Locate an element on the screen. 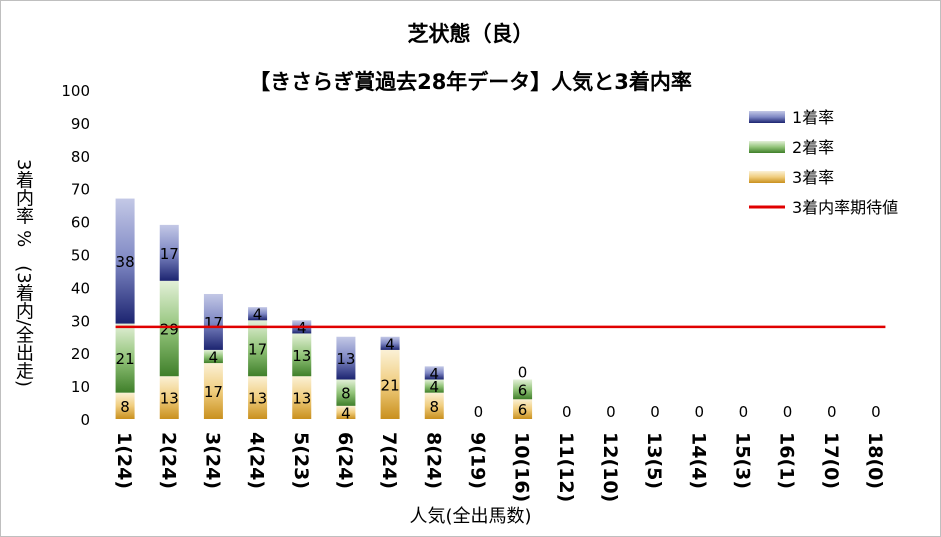  y-tick-label: 80 is located at coordinates (80, 157).